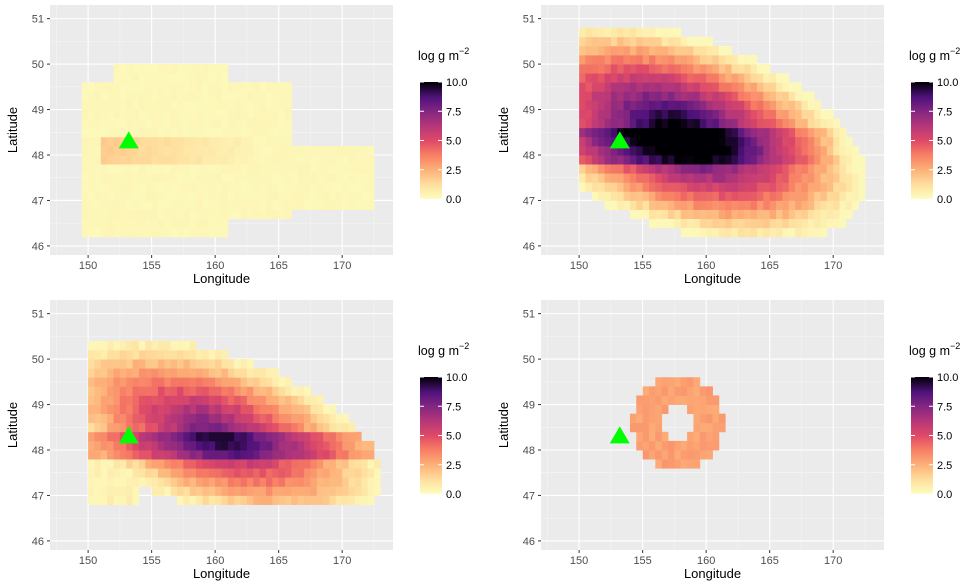  Describe the element at coordinates (529, 156) in the screenshot. I see `y-tick-label: 48` at that location.